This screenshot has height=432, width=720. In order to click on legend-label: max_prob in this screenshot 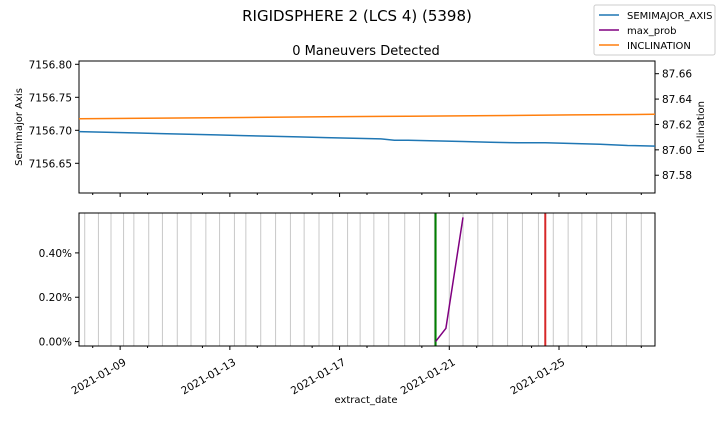, I will do `click(652, 31)`.